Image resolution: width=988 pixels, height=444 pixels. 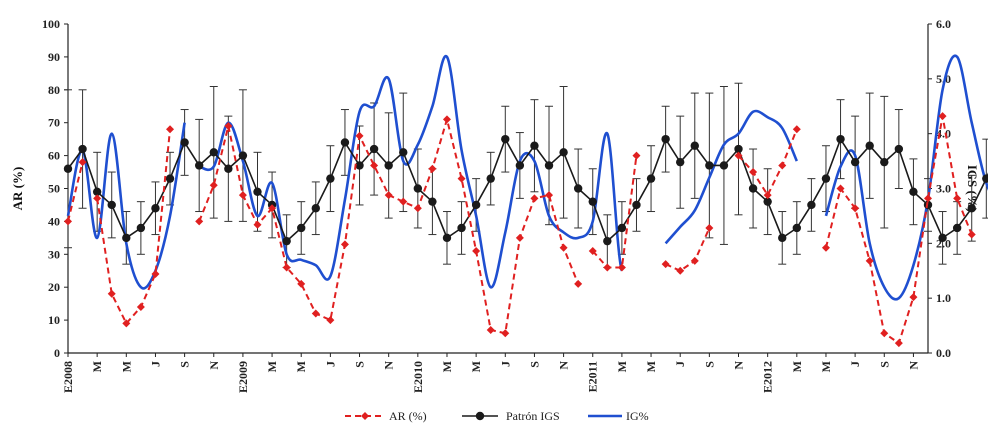 I want to click on x-tick-label: E2012, so click(x=768, y=377).